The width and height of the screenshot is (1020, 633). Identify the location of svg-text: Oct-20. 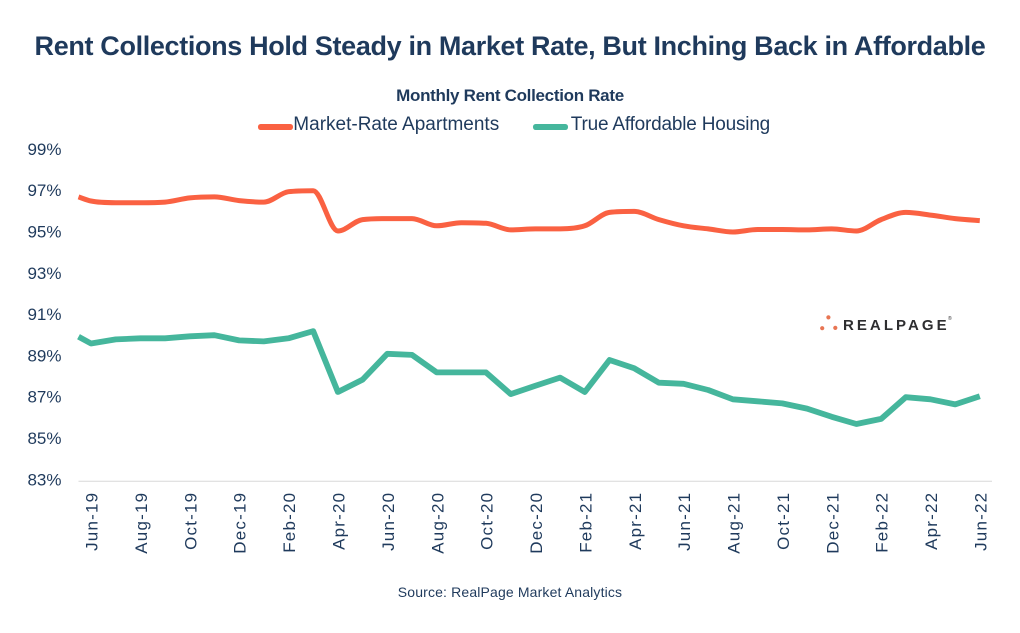
(487, 521).